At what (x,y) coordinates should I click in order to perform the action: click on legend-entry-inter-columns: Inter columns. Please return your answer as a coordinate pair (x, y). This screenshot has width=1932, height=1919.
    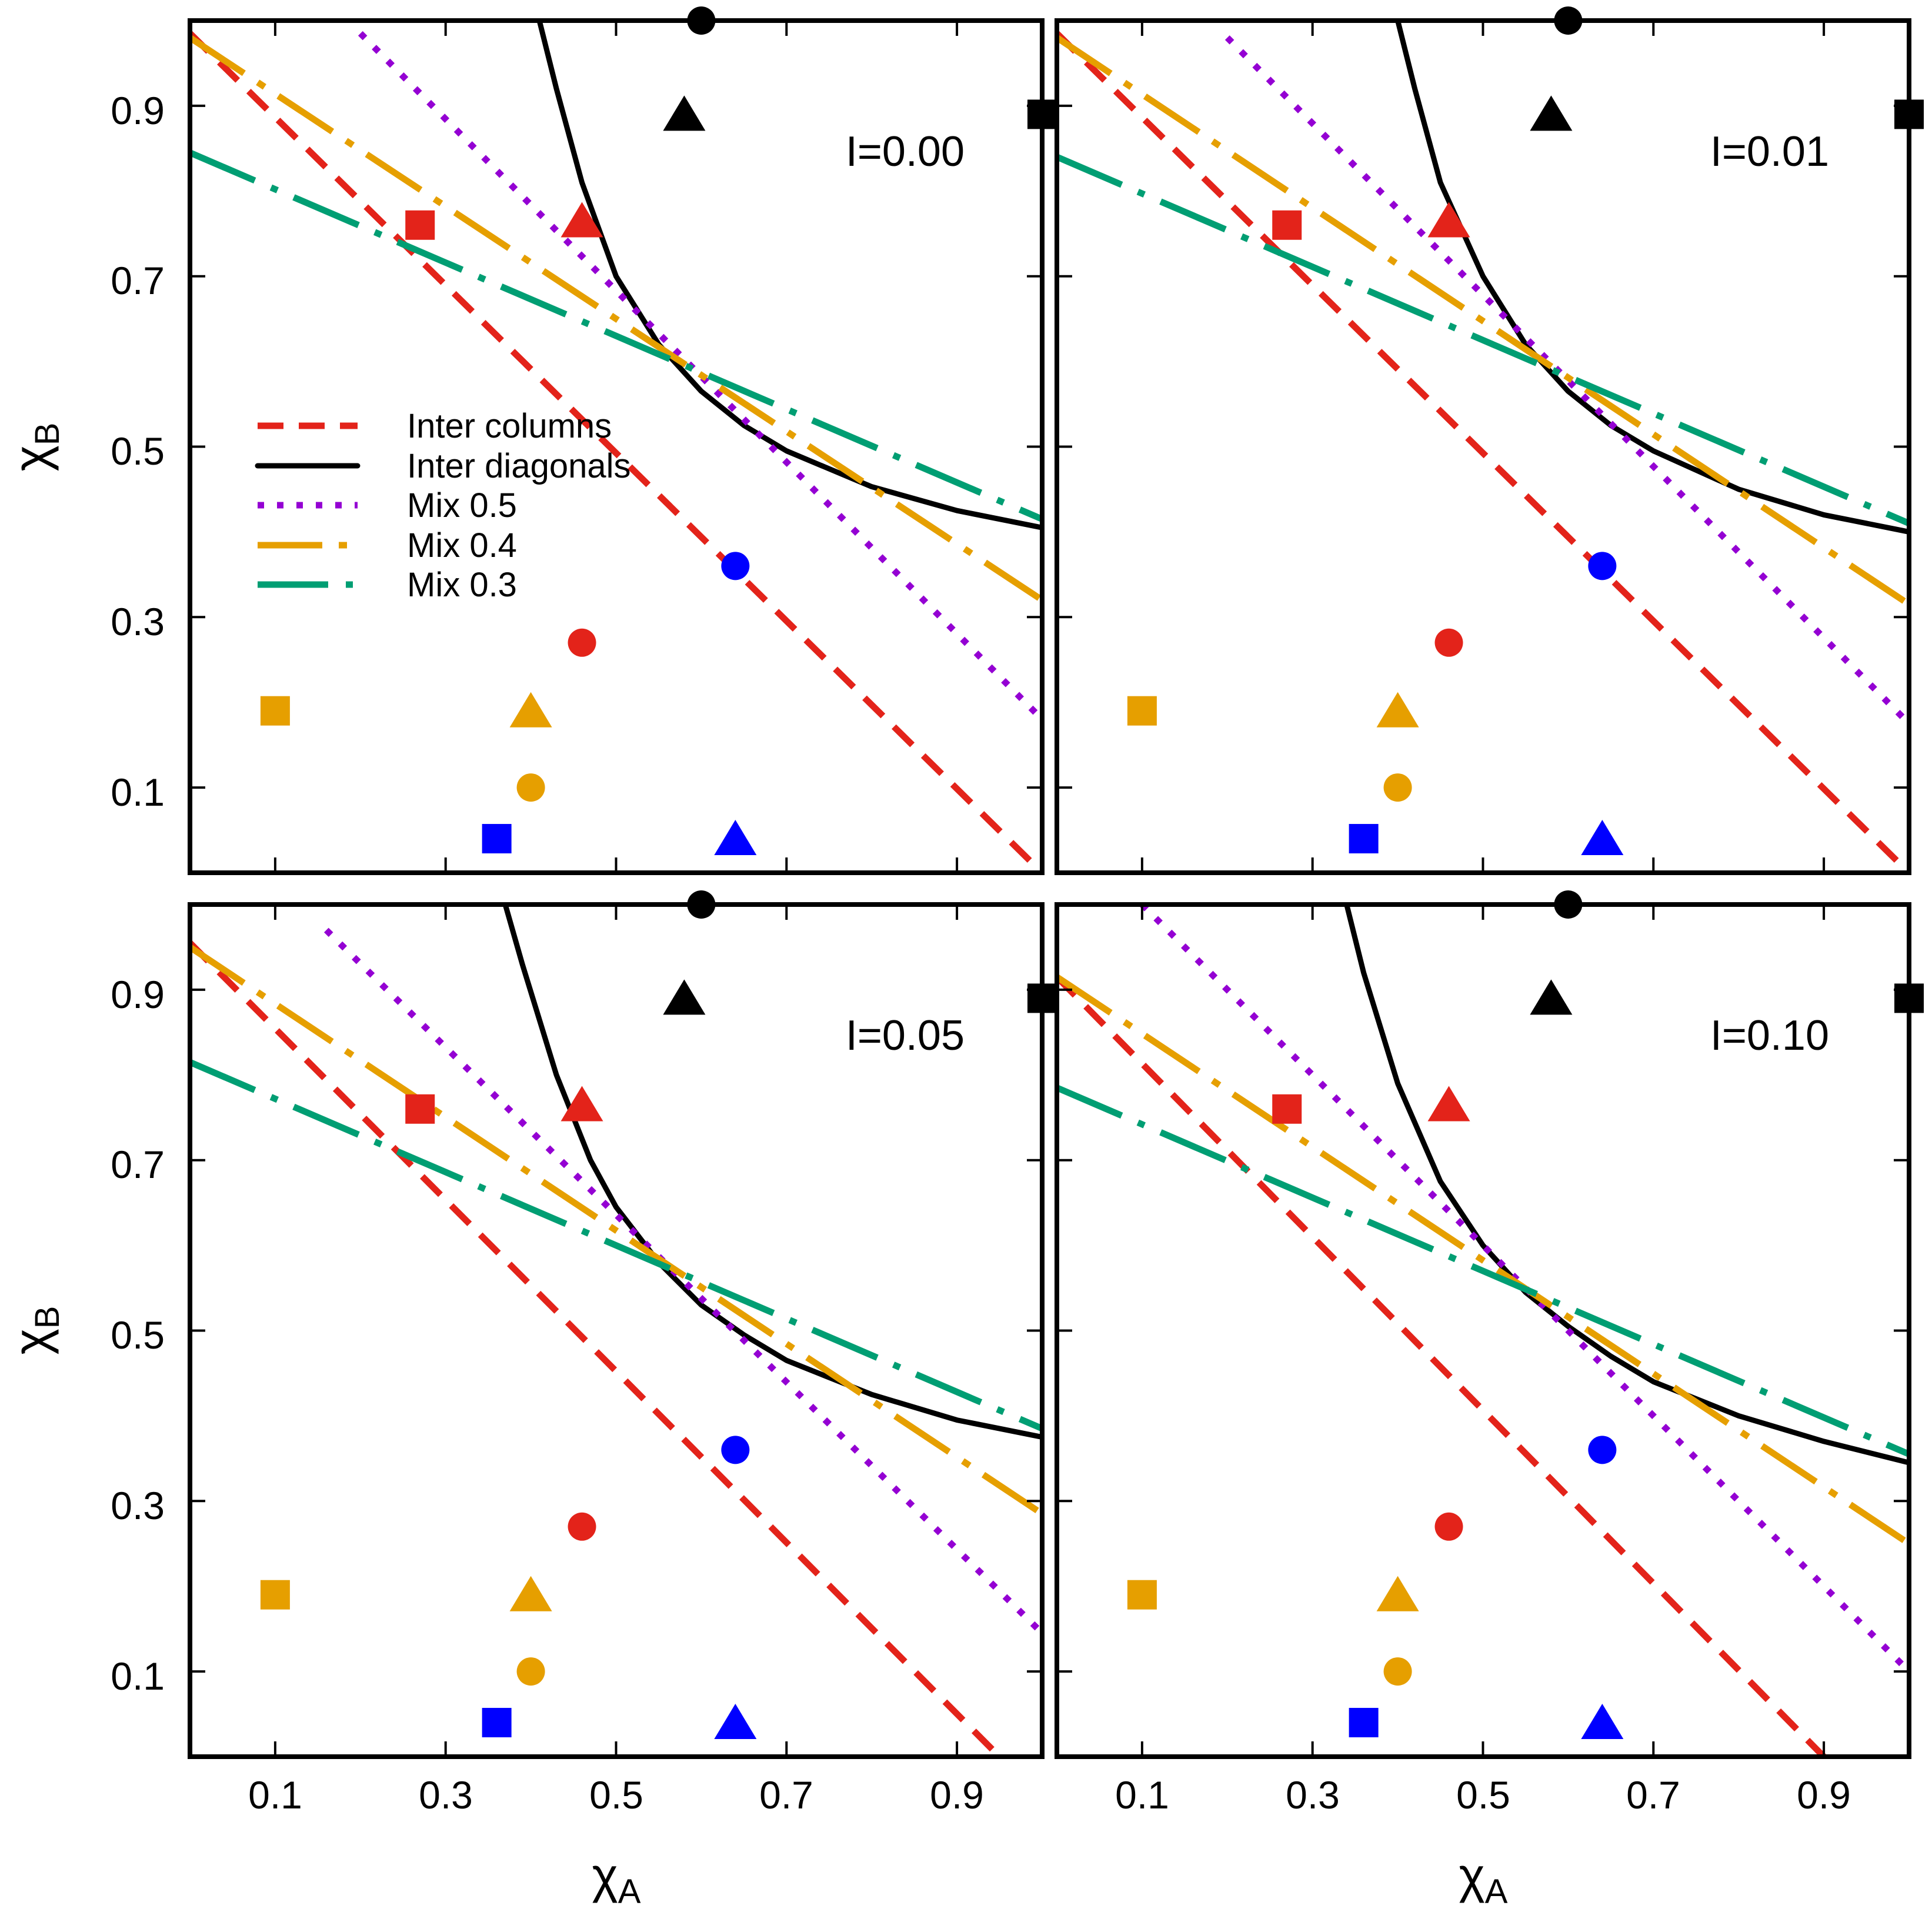
    Looking at the image, I should click on (435, 426).